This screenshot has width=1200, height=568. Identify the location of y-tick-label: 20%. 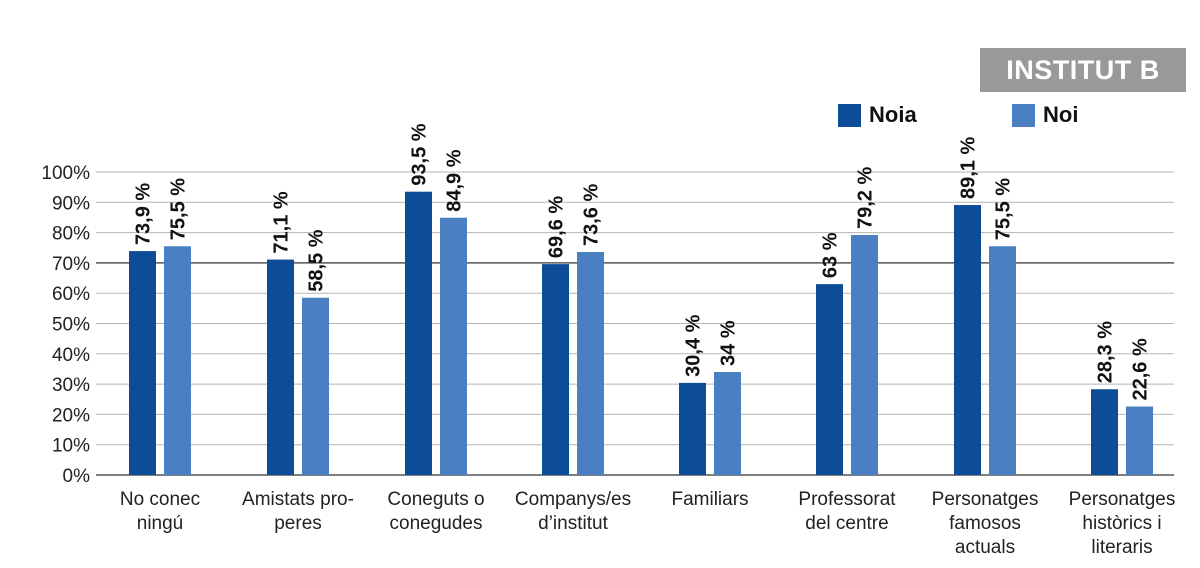
(71, 415).